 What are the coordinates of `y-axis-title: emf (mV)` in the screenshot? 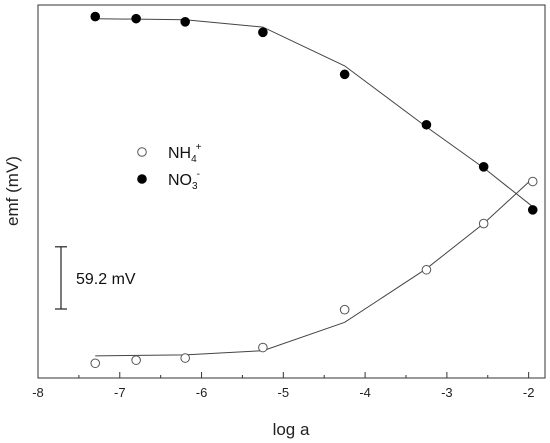 It's located at (12, 191).